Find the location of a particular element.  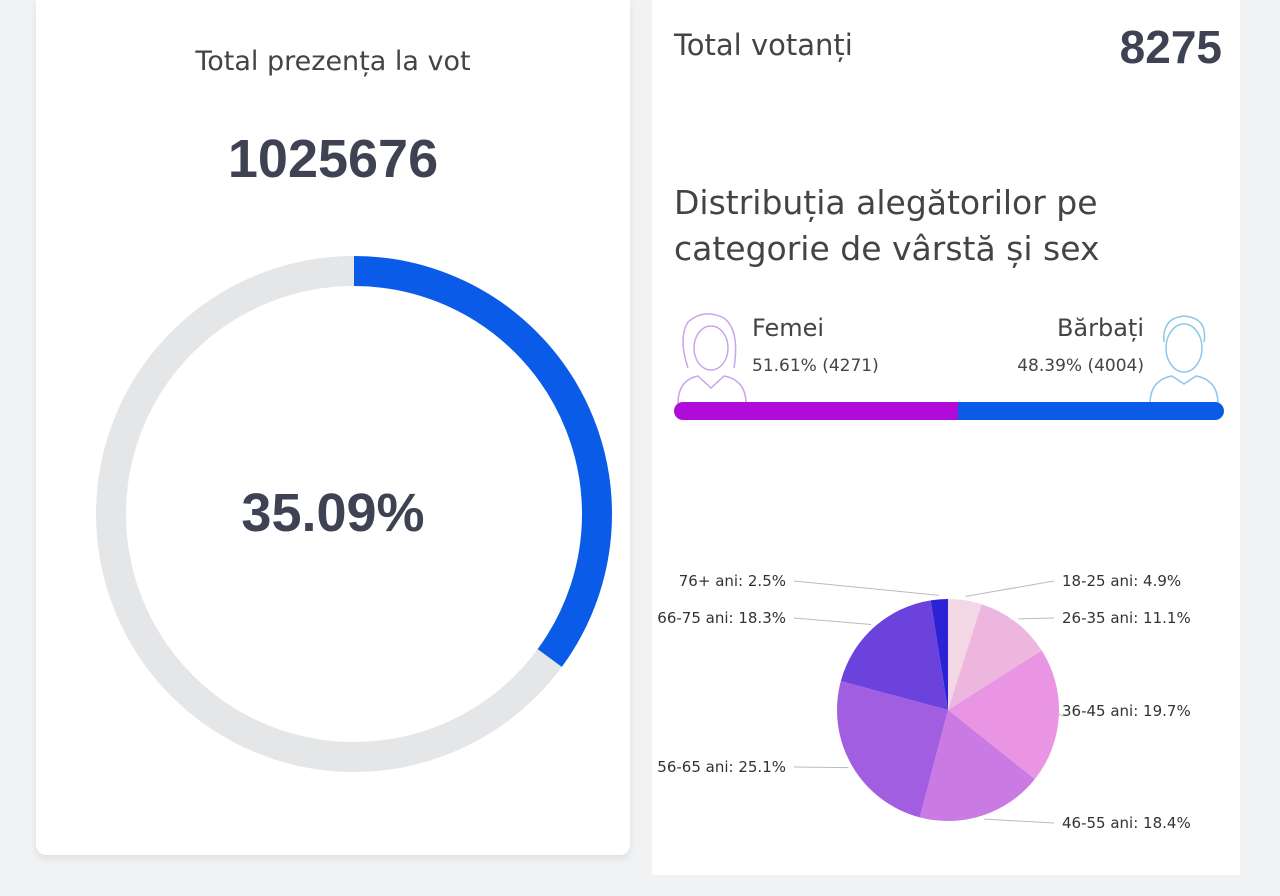

man-avatar-icon is located at coordinates (1184, 359).